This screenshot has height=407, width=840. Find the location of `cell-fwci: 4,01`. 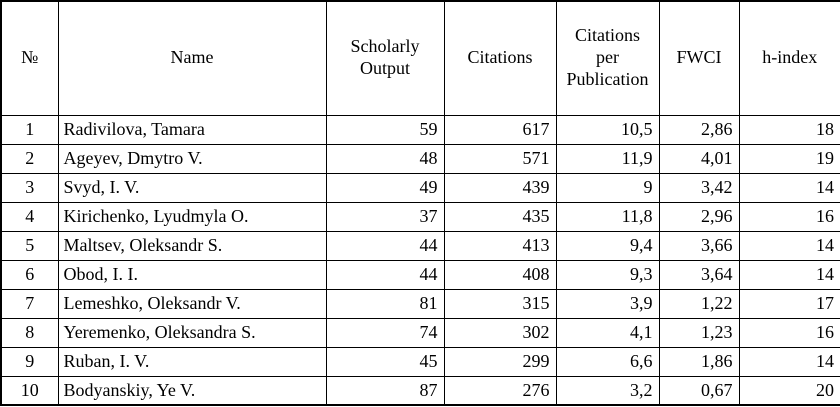

cell-fwci: 4,01 is located at coordinates (699, 158).